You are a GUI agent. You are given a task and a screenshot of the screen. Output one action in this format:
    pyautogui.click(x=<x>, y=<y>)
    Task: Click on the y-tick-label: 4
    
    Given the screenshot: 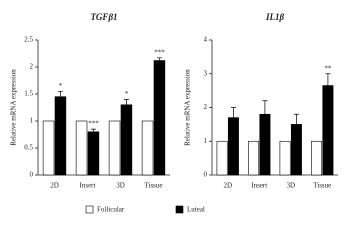 What is the action you would take?
    pyautogui.click(x=206, y=40)
    